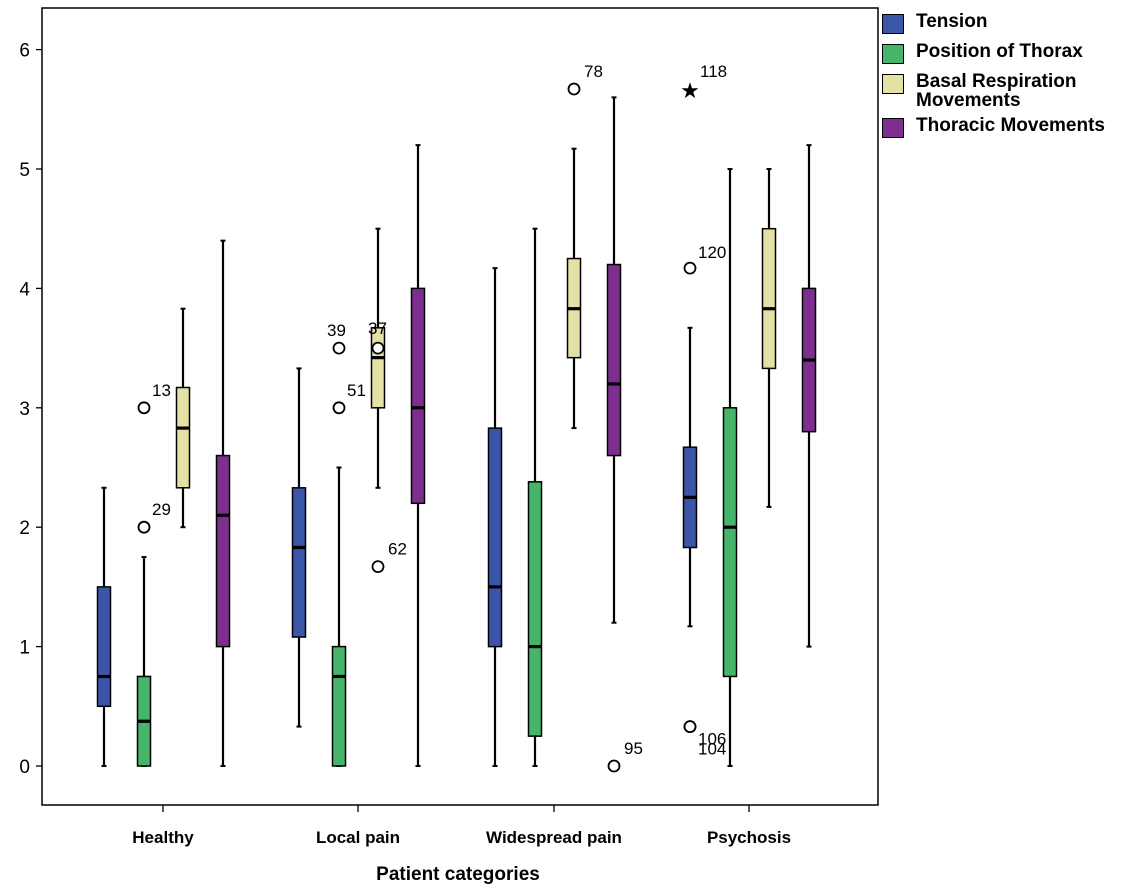 Image resolution: width=1135 pixels, height=889 pixels. I want to click on outlier-label: 37, so click(377, 328).